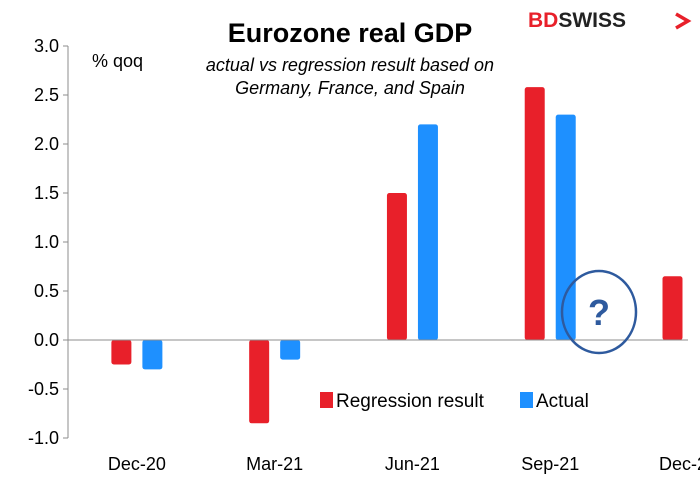 The image size is (700, 500). I want to click on legend-swatch-regression, so click(326, 400).